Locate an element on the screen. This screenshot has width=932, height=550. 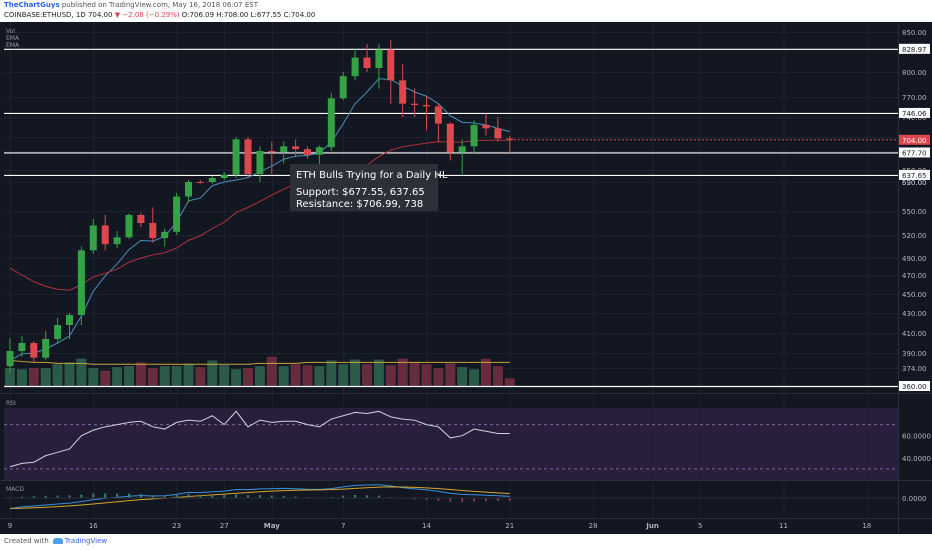
macd-line is located at coordinates (259, 497).